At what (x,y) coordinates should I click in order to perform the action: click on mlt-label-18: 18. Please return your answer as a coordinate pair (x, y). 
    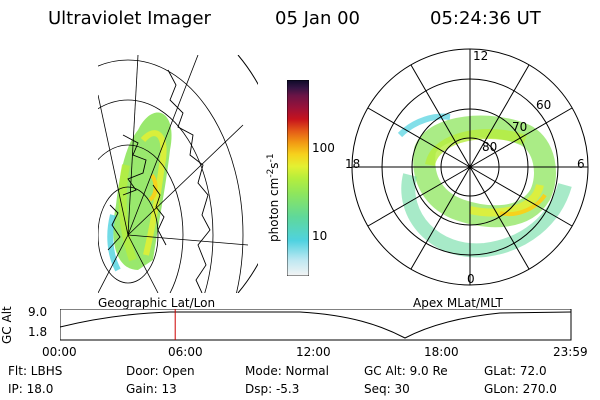
    Looking at the image, I should click on (352, 164).